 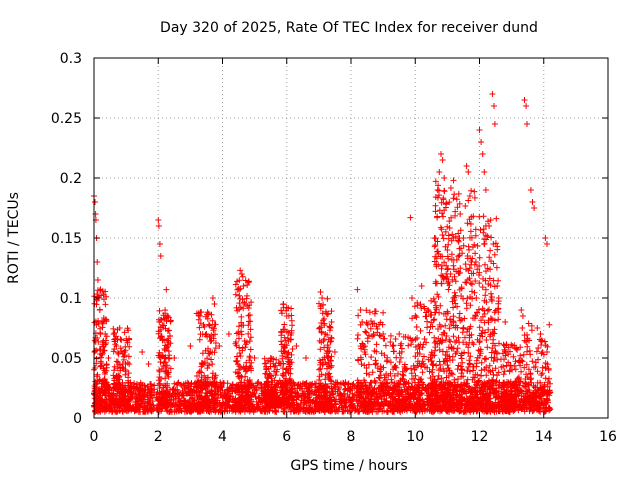 What do you see at coordinates (94, 437) in the screenshot?
I see `x-tick-label: 0` at bounding box center [94, 437].